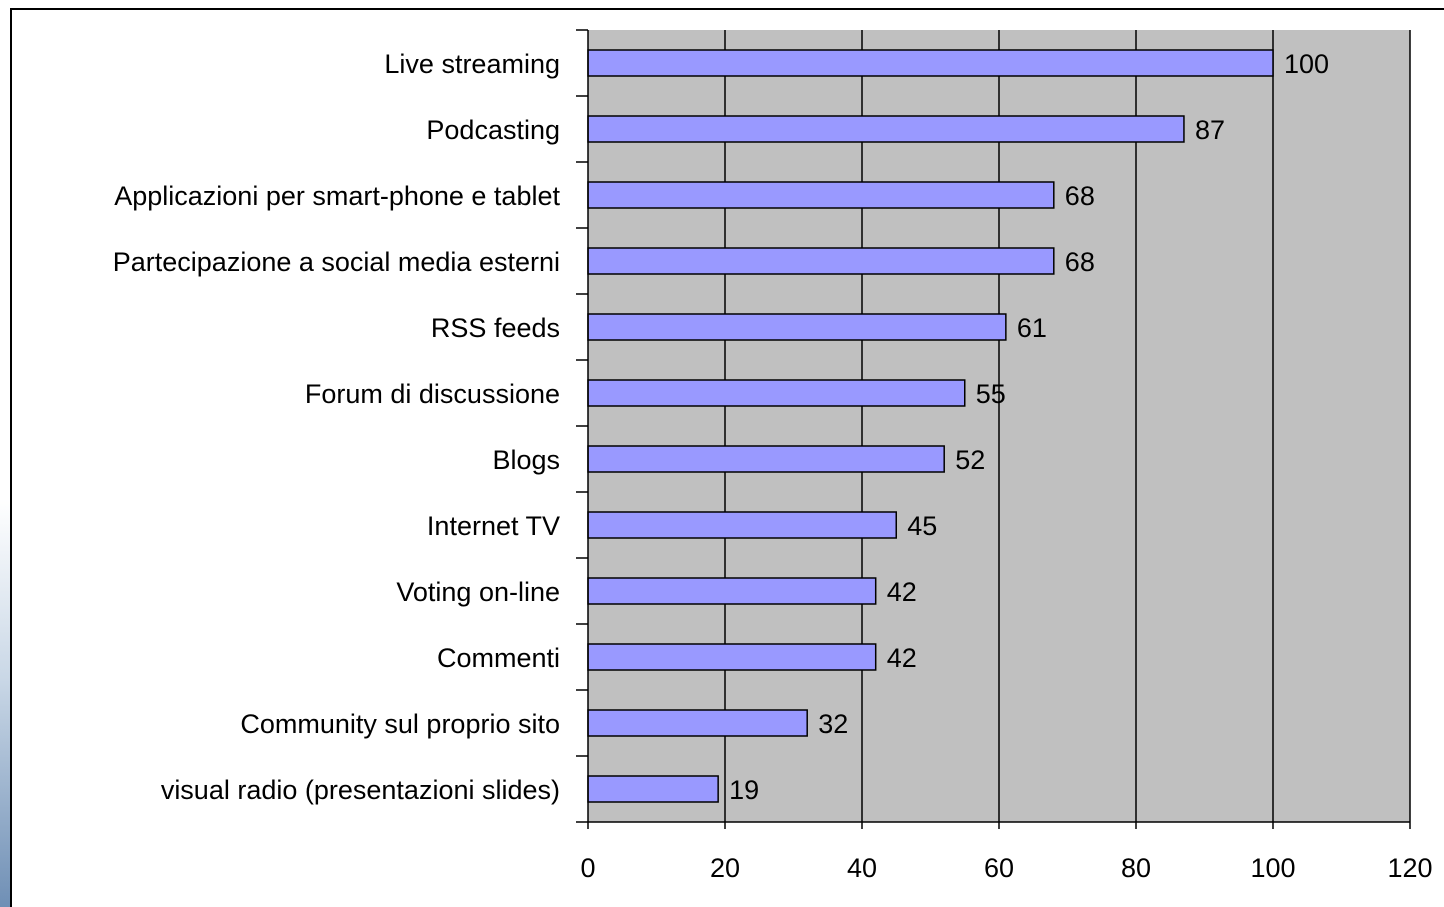 The width and height of the screenshot is (1444, 907). Describe the element at coordinates (970, 460) in the screenshot. I see `value-label-blogs: 52` at that location.